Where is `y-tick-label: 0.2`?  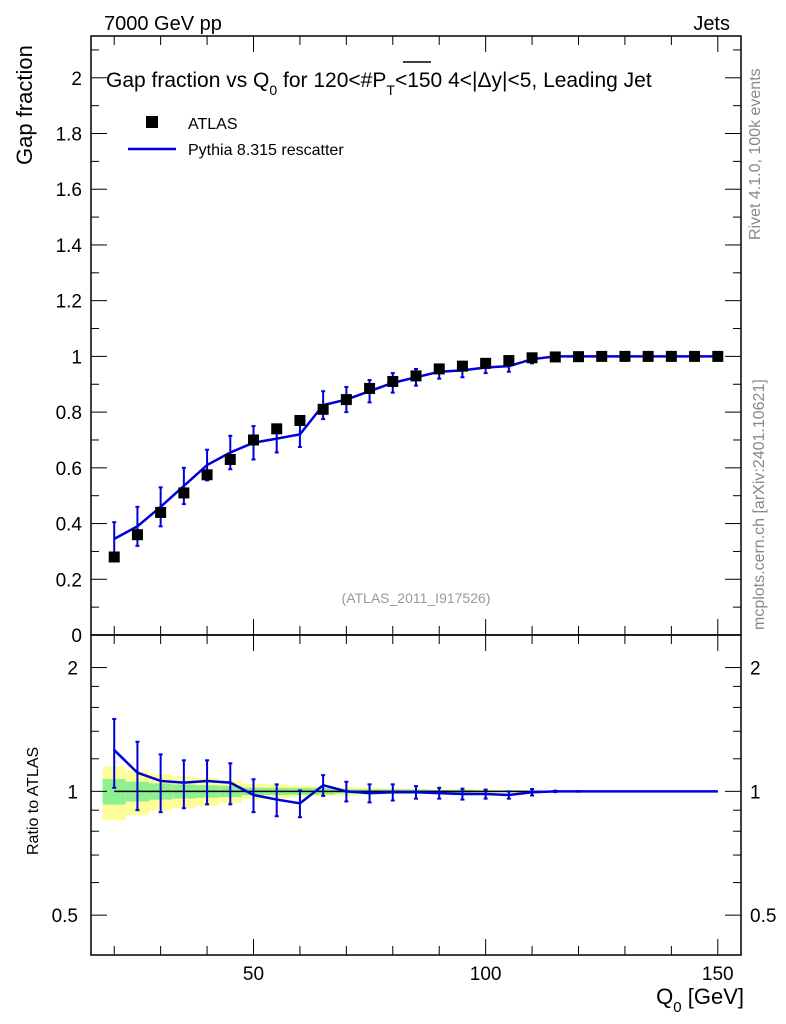
y-tick-label: 0.2 is located at coordinates (69, 580).